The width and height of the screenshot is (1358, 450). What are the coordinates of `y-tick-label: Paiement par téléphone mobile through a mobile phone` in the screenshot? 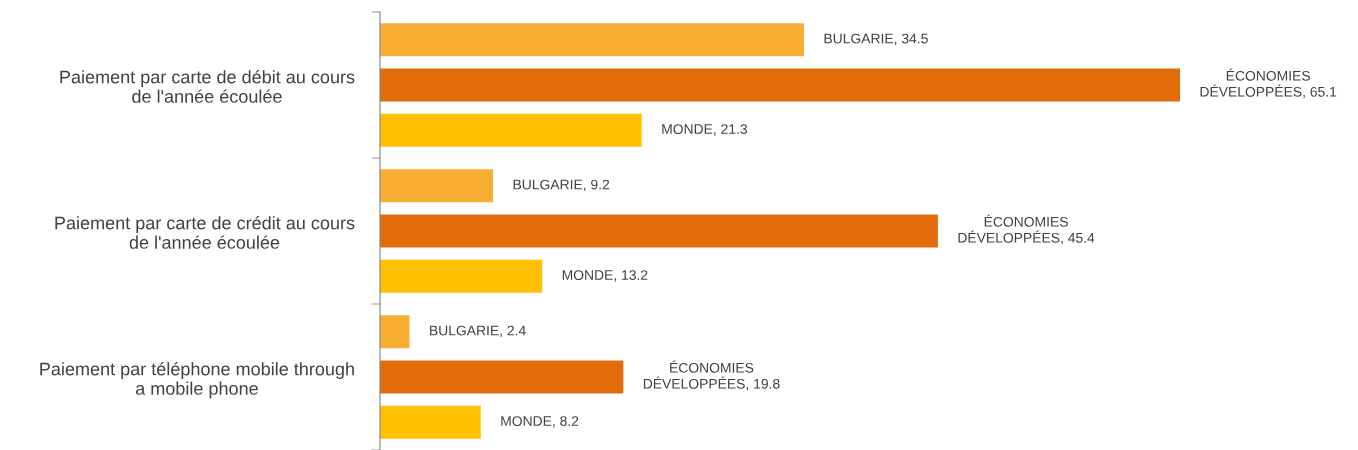 It's located at (197, 380).